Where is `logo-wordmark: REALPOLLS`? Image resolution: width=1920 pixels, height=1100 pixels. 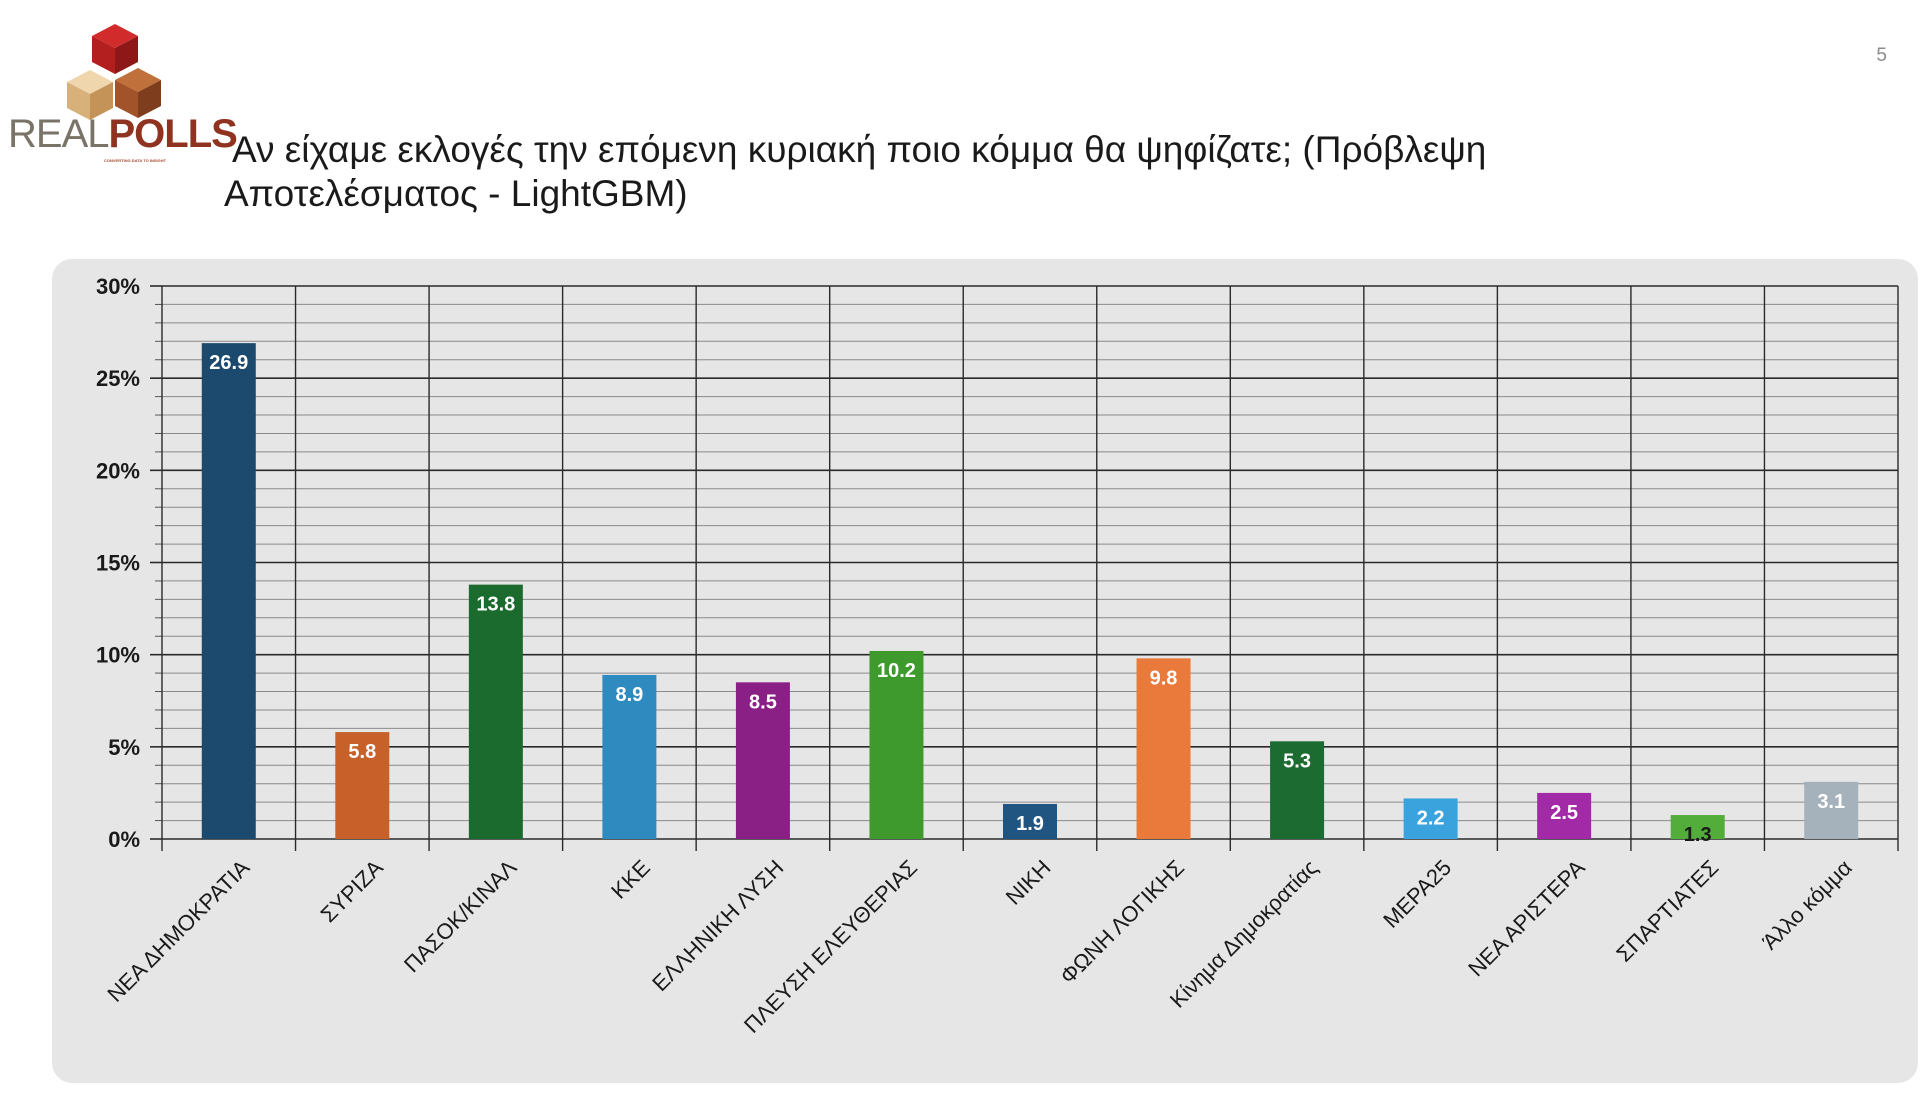 logo-wordmark: REALPOLLS is located at coordinates (123, 134).